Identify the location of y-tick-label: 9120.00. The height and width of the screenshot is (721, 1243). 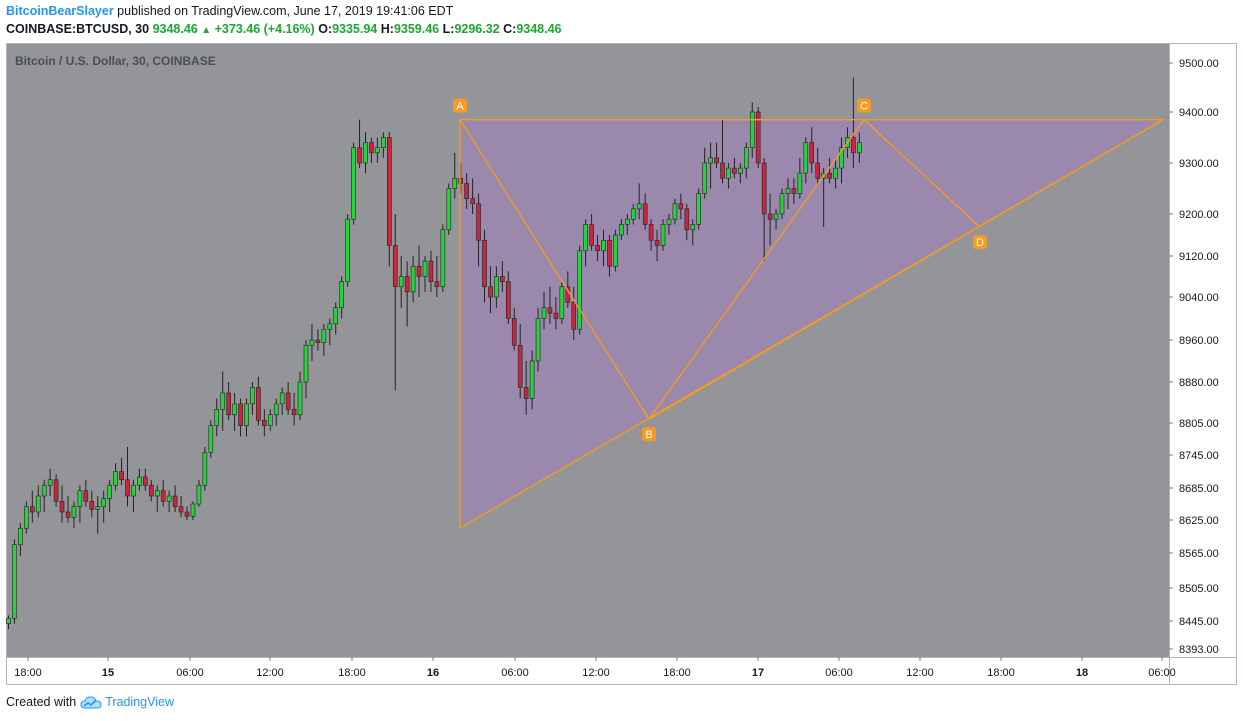
(1199, 257).